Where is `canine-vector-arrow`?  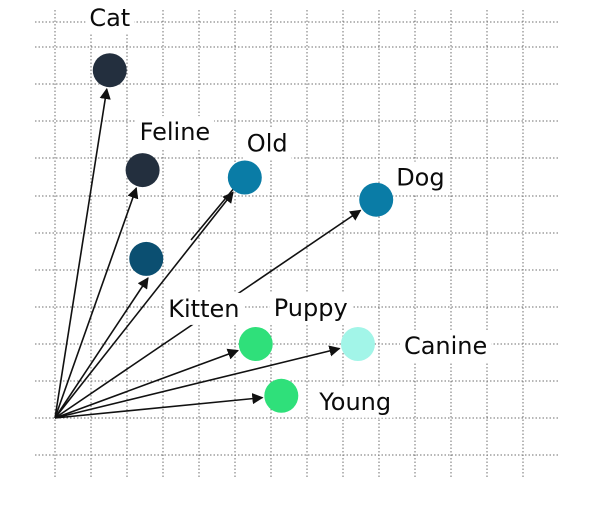
canine-vector-arrow is located at coordinates (197, 382).